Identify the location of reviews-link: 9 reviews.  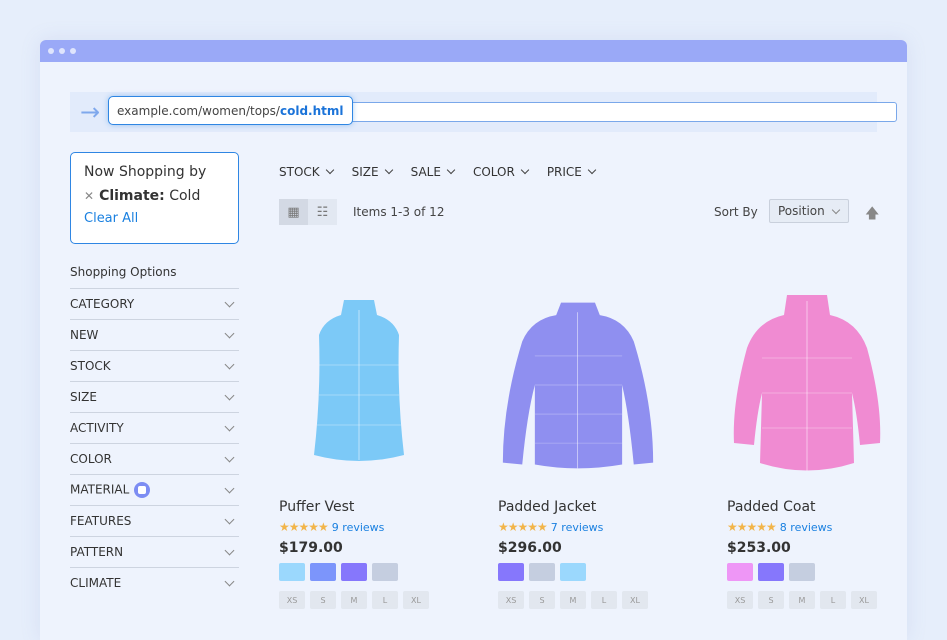
(358, 527).